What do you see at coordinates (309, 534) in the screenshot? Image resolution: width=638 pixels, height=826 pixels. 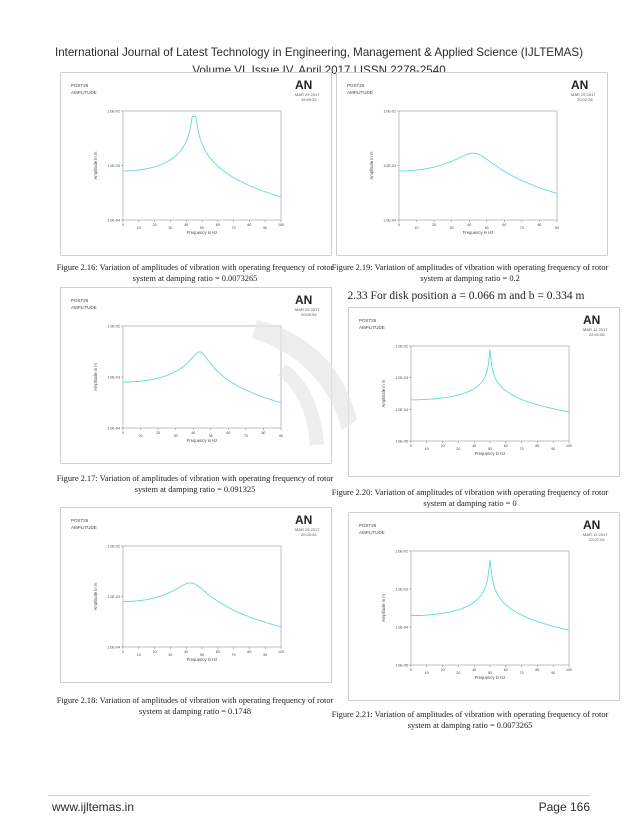 I see `plot-time: 20:00:44` at bounding box center [309, 534].